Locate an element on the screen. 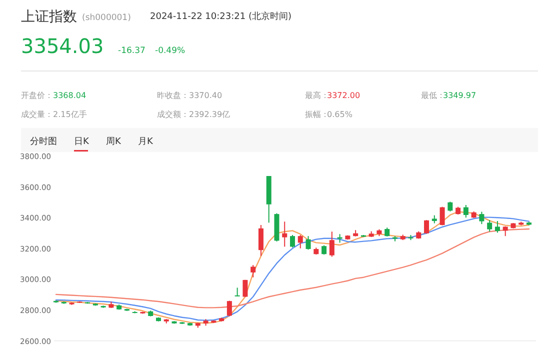 The height and width of the screenshot is (347, 550). text: -0.49% is located at coordinates (170, 51).